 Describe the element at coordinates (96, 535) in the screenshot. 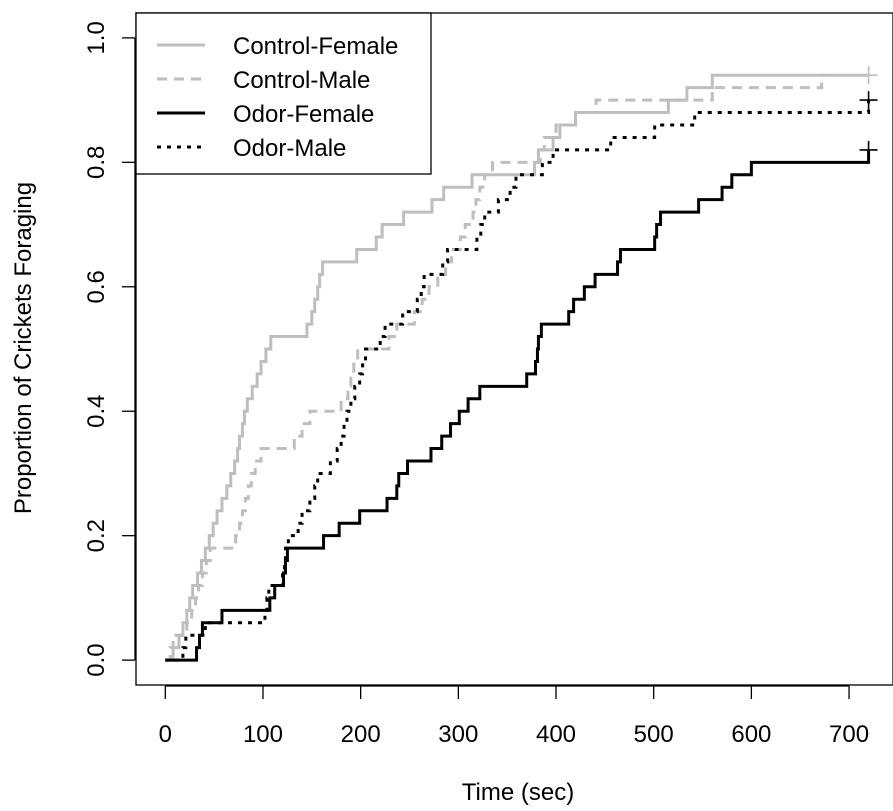

I see `y-tick-label: 0.2` at that location.